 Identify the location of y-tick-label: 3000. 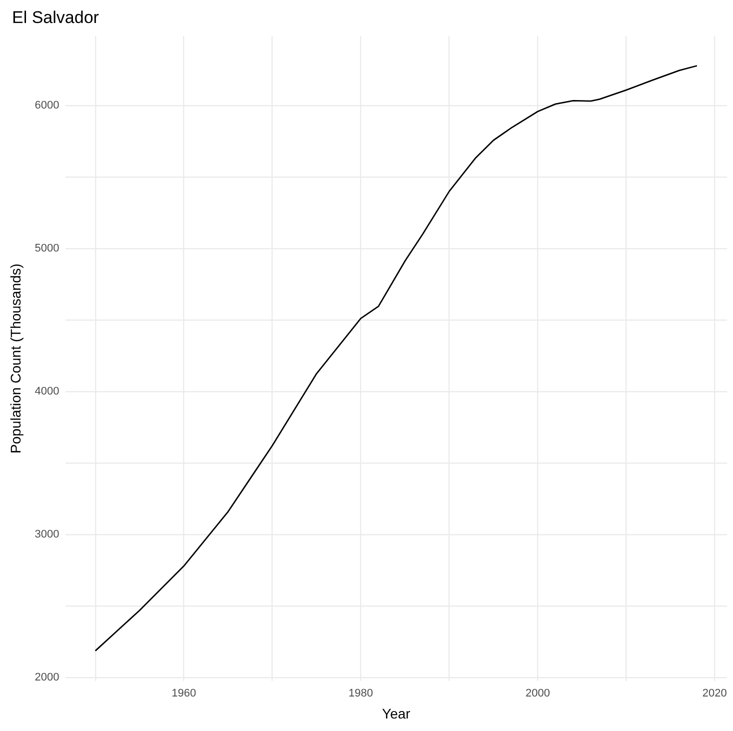
(47, 534).